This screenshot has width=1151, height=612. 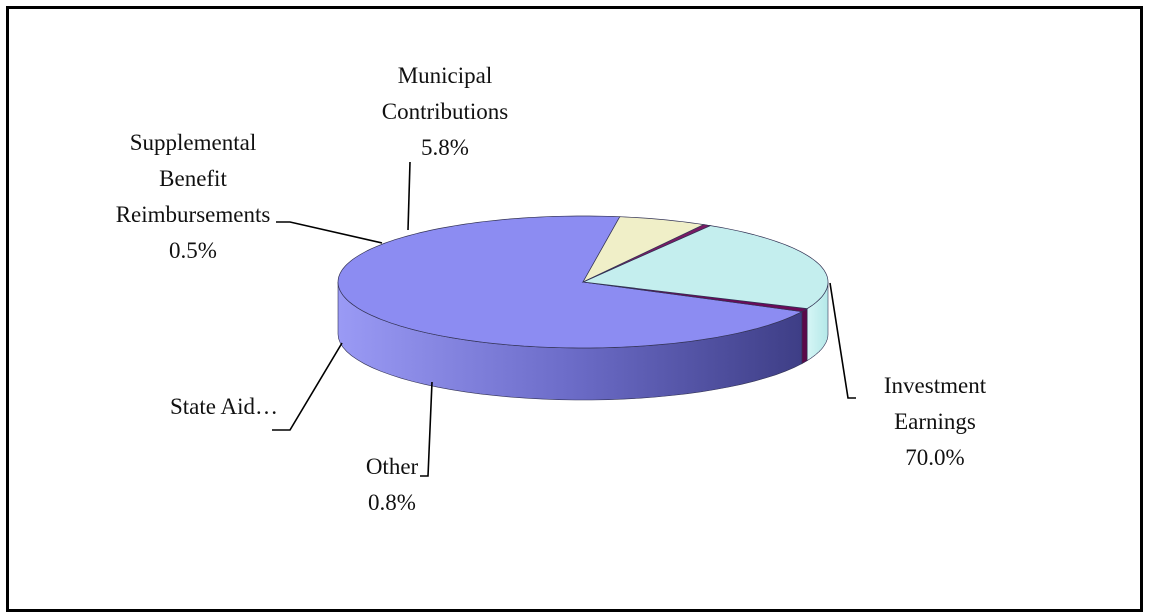 What do you see at coordinates (935, 421) in the screenshot?
I see `slice-label-0: Earnings` at bounding box center [935, 421].